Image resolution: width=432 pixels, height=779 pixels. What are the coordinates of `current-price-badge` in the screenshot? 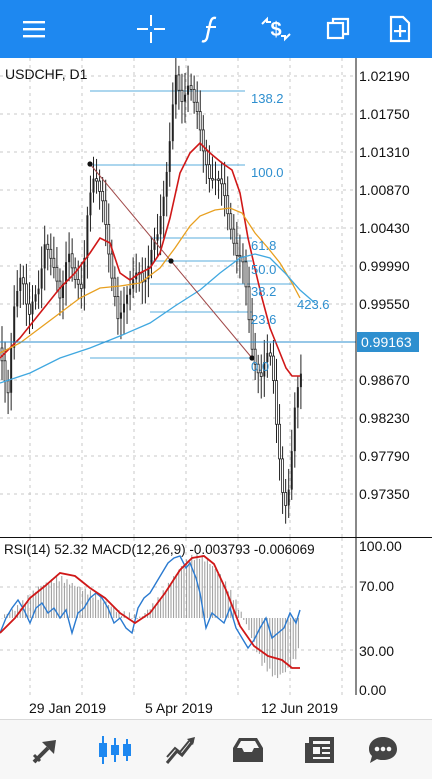 It's located at (388, 342).